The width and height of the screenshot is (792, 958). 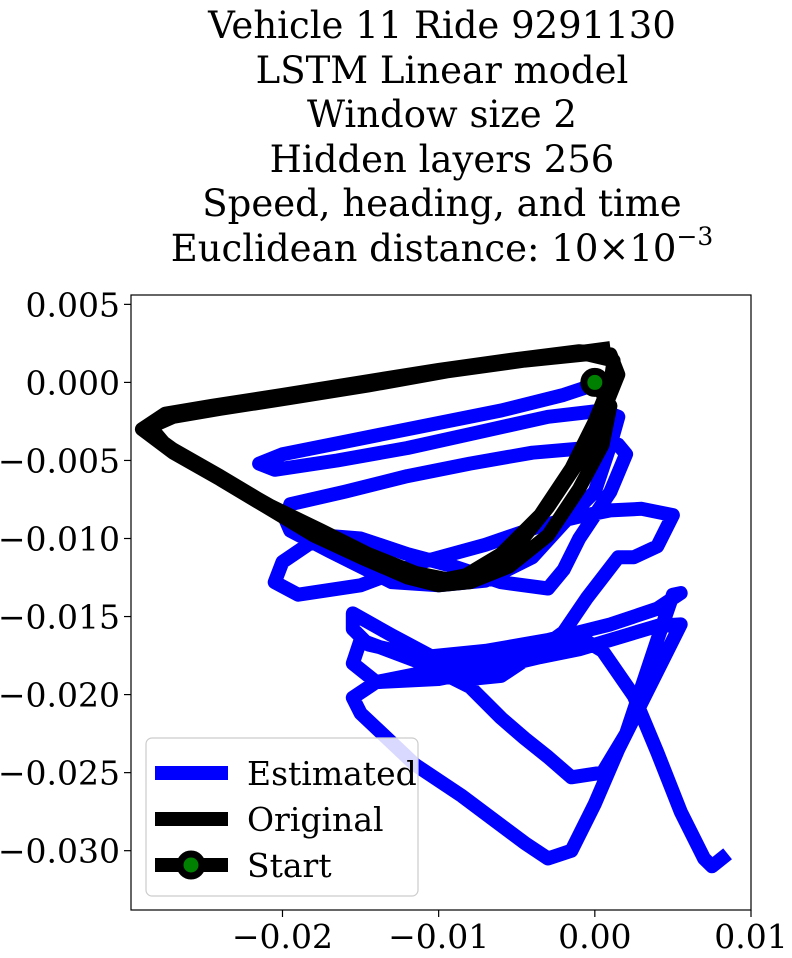 What do you see at coordinates (594, 936) in the screenshot?
I see `x-tick-label: 0.00` at bounding box center [594, 936].